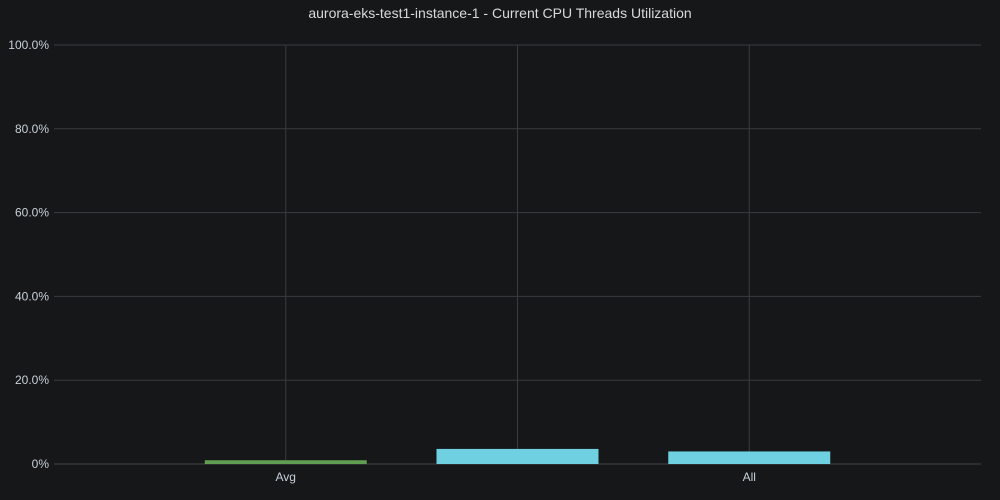 This screenshot has height=500, width=1000. I want to click on y-tick-label: 80.0%, so click(32, 129).